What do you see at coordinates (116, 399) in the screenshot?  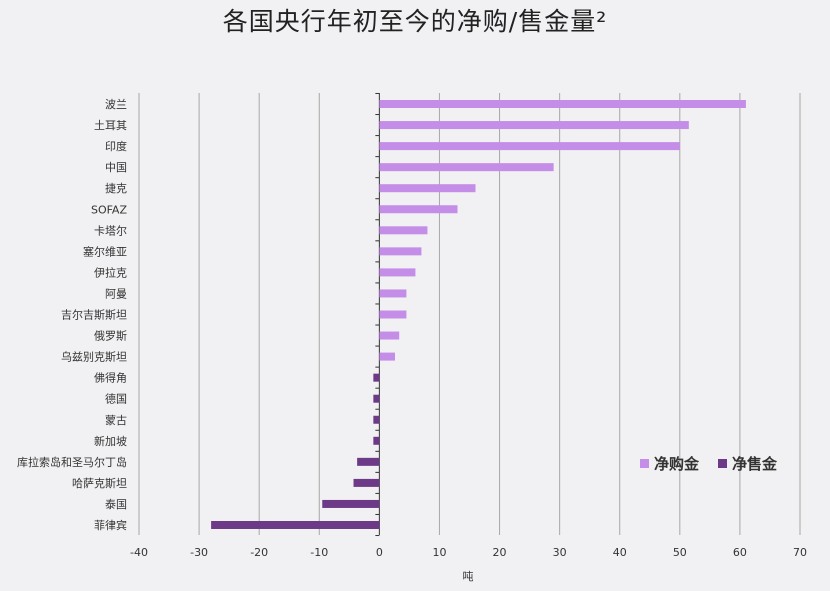 I see `category-label: 德国` at bounding box center [116, 399].